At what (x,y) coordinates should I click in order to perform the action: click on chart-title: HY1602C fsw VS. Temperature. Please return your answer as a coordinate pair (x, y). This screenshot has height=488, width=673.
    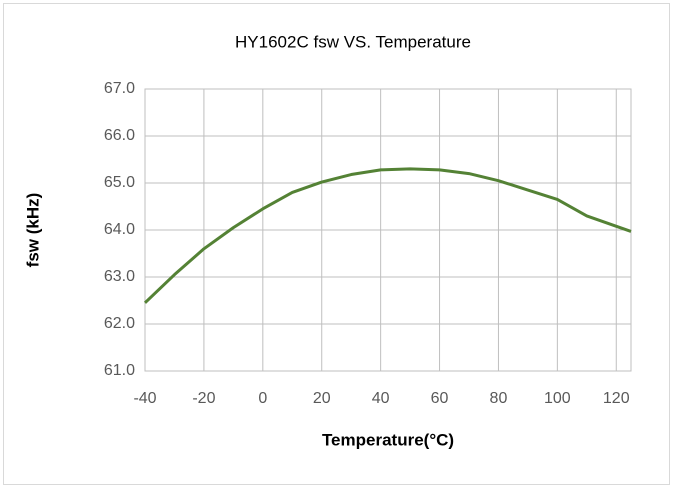
    Looking at the image, I should click on (353, 41).